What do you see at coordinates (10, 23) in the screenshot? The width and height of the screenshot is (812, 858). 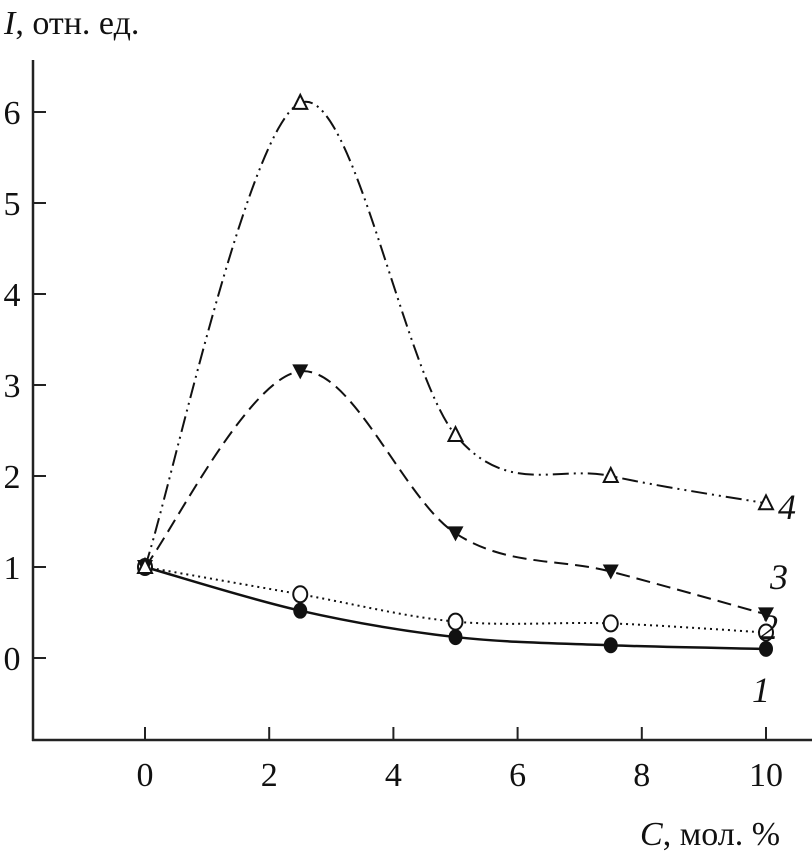 I see `y-axis-label-var: I` at bounding box center [10, 23].